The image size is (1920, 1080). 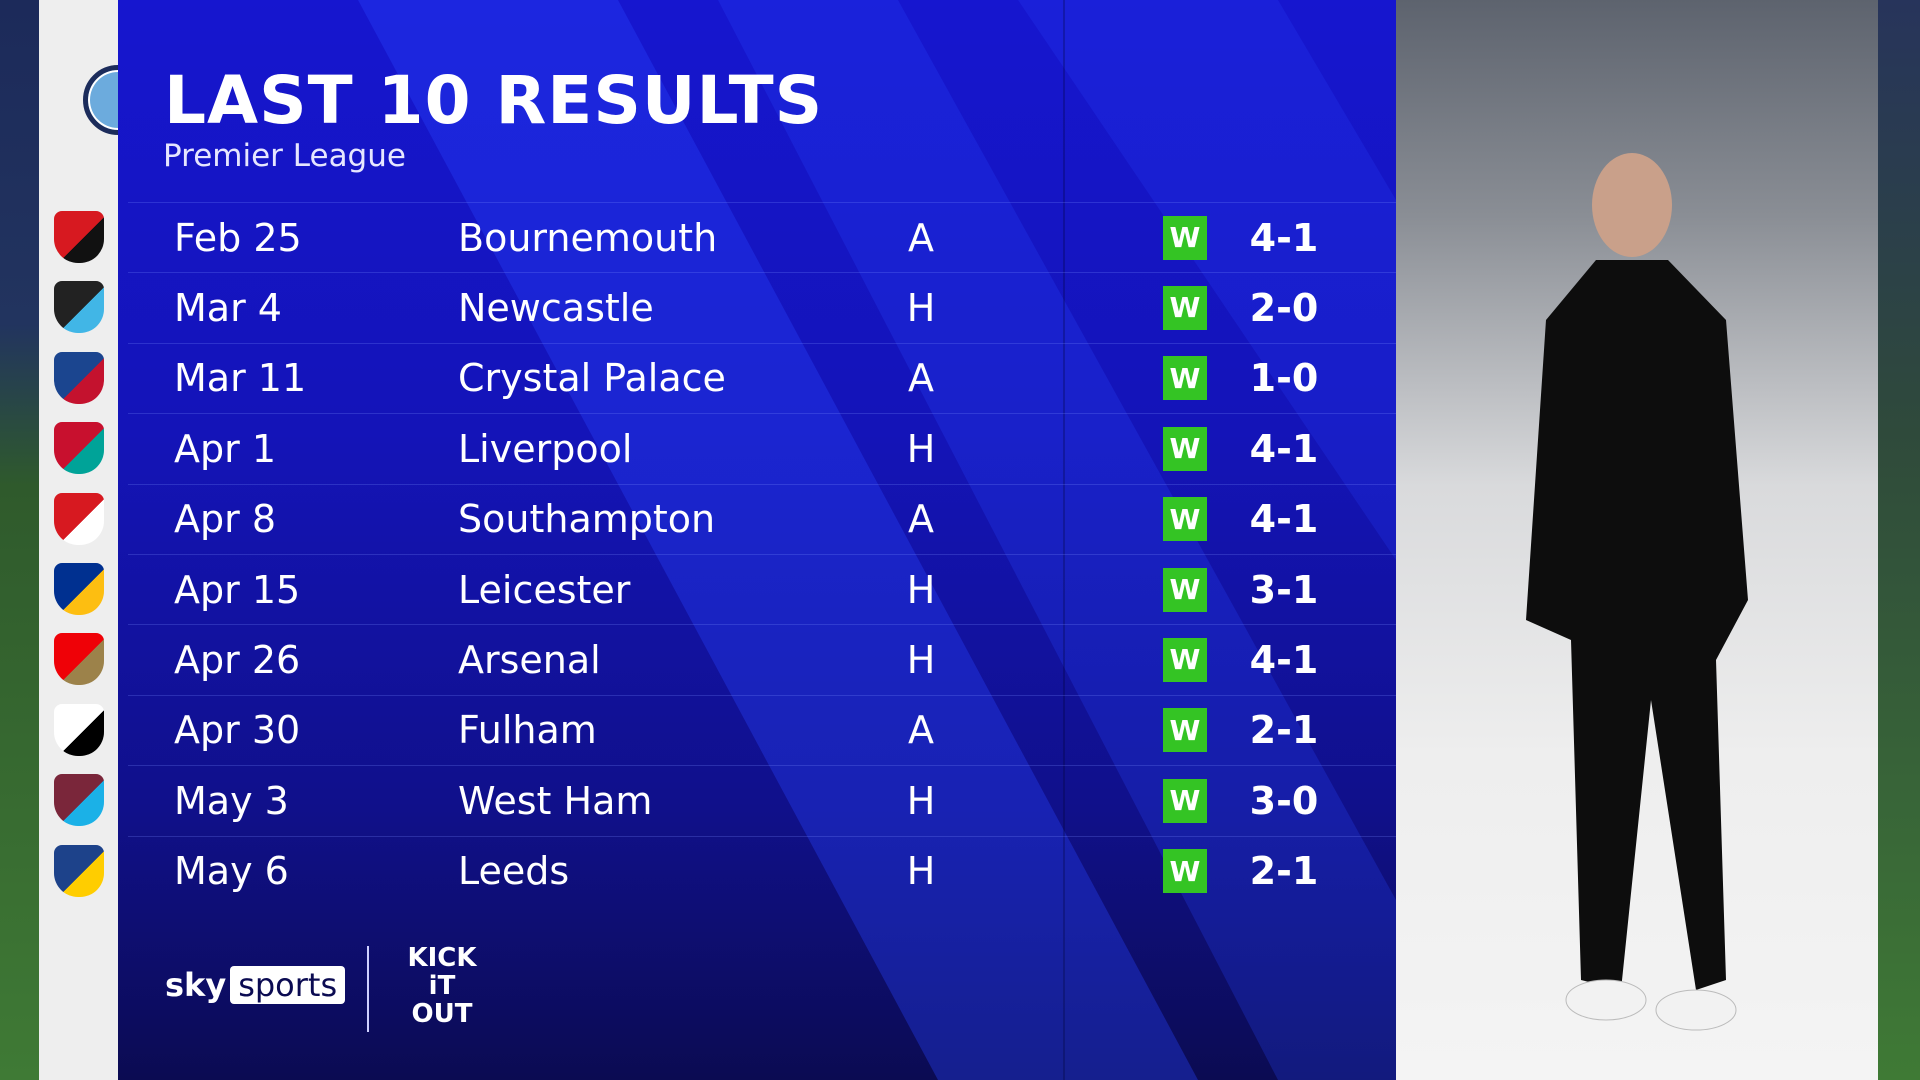 I want to click on crystal-palace-crest-icon, so click(x=79, y=377).